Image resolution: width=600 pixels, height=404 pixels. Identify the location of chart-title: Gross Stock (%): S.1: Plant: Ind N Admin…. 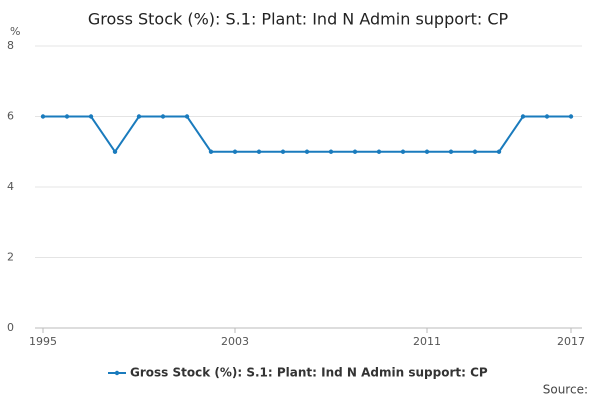
(298, 19).